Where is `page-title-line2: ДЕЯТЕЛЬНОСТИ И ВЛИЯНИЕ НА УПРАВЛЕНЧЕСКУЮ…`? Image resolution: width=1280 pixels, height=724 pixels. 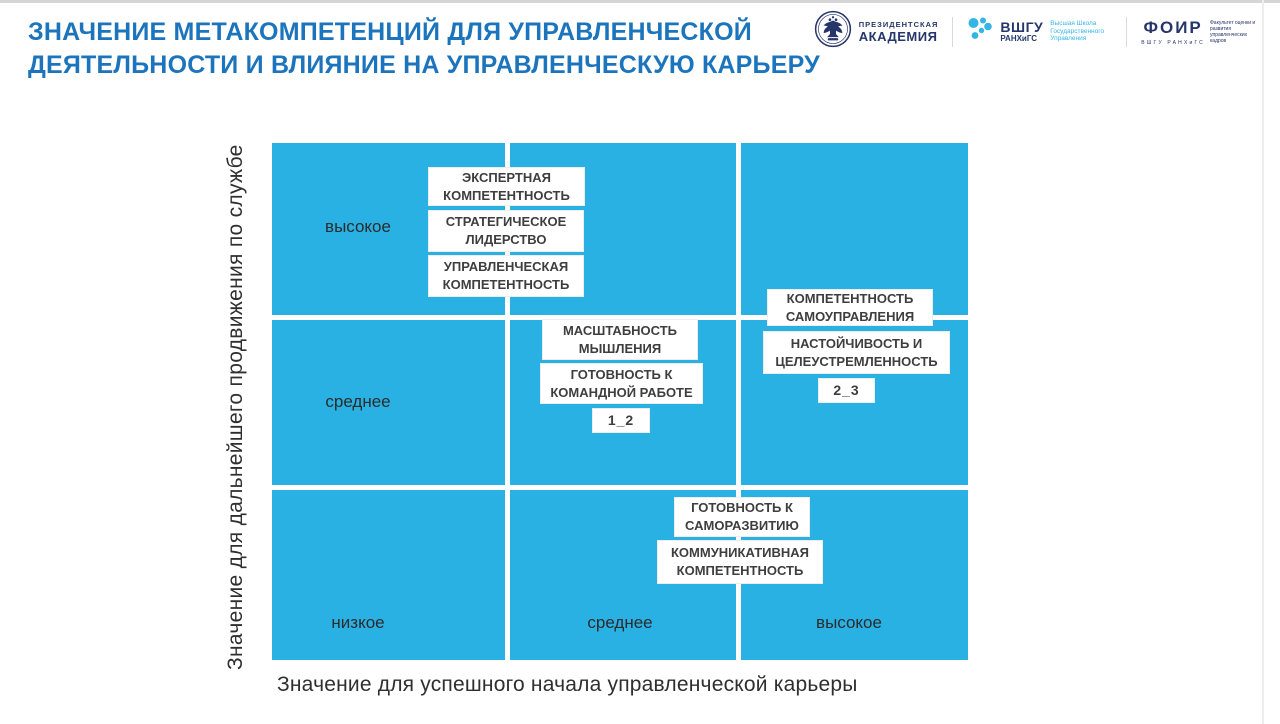
page-title-line2: ДЕЯТЕЛЬНОСТИ И ВЛИЯНИЕ НА УПРАВЛЕНЧЕСКУЮ… is located at coordinates (424, 65).